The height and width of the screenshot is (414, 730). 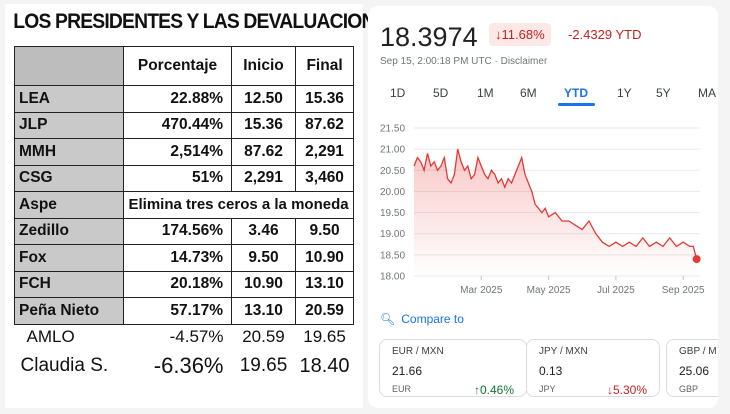 What do you see at coordinates (528, 93) in the screenshot?
I see `tab-6m: 6M` at bounding box center [528, 93].